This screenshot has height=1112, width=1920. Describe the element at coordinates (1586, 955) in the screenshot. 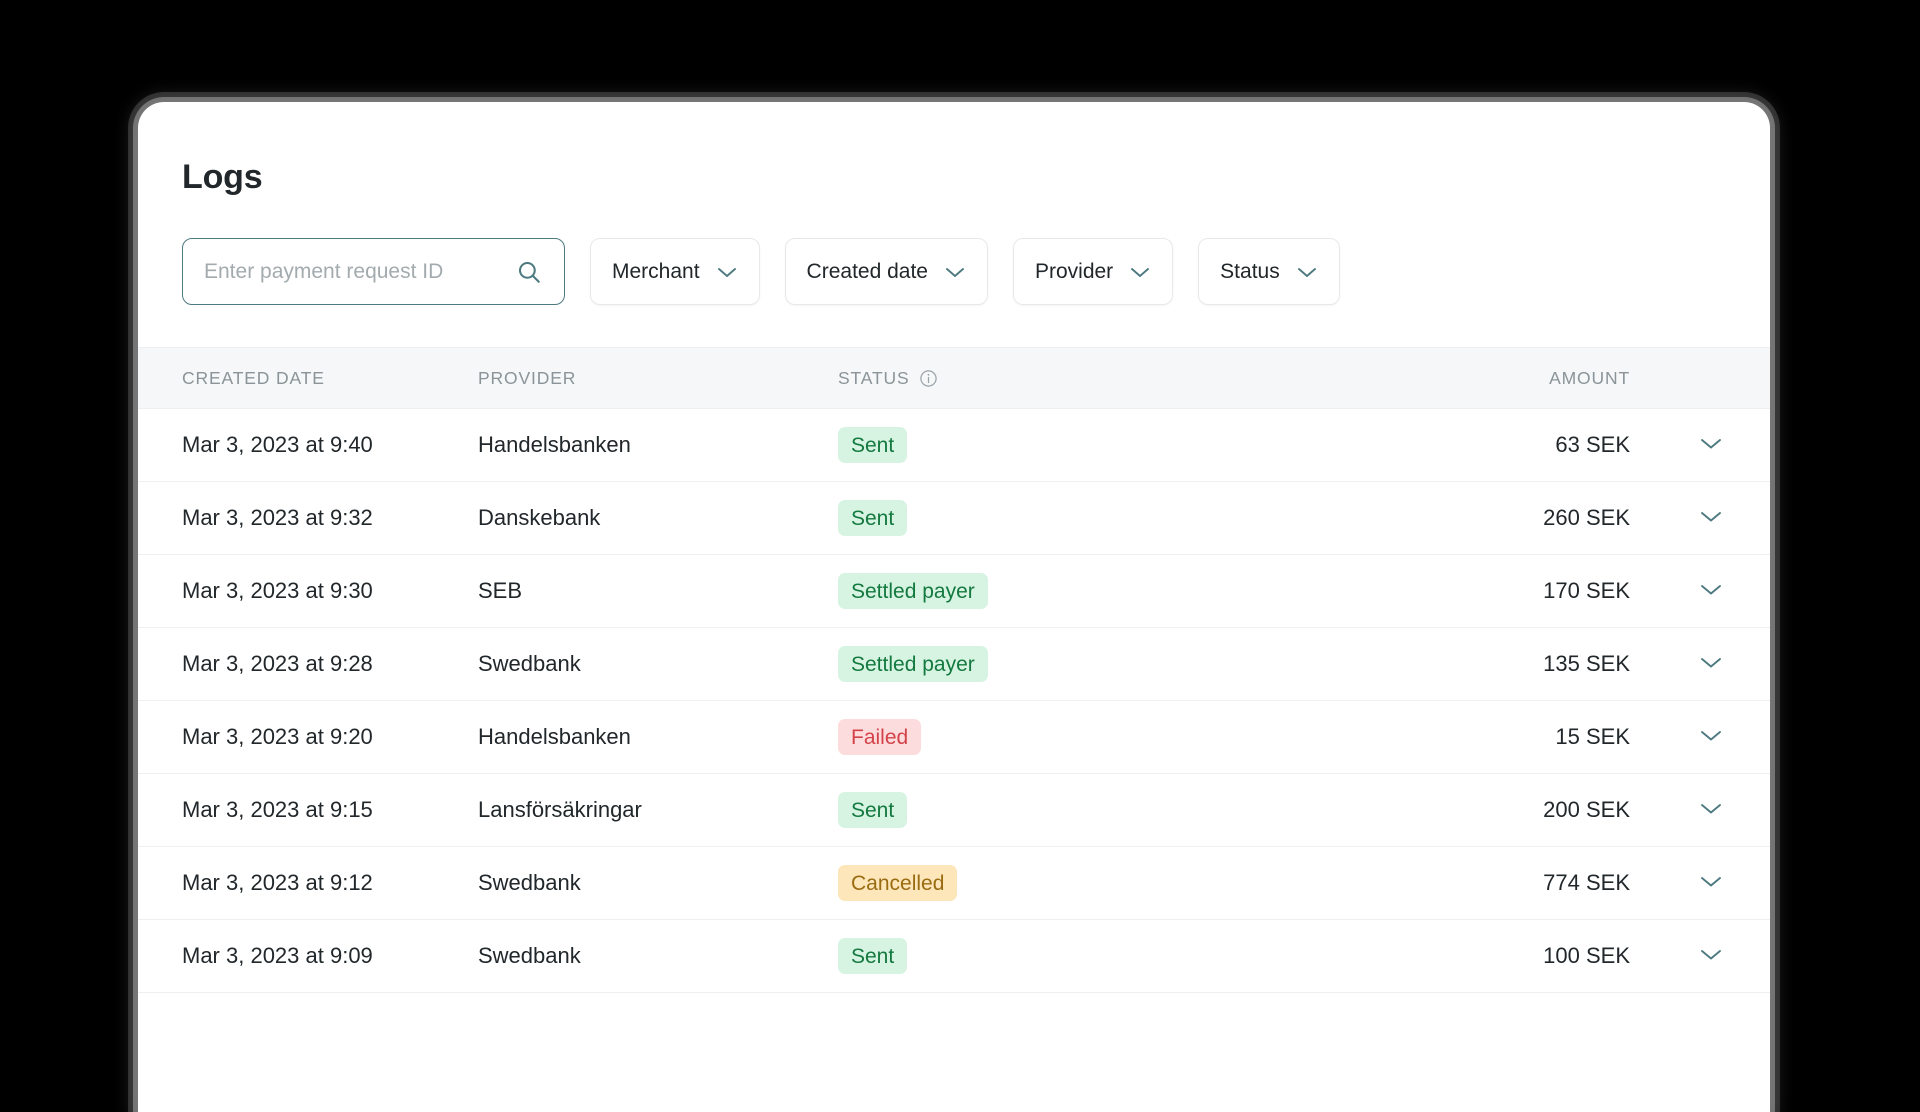

I see `cell-amount: 100 SEK` at that location.